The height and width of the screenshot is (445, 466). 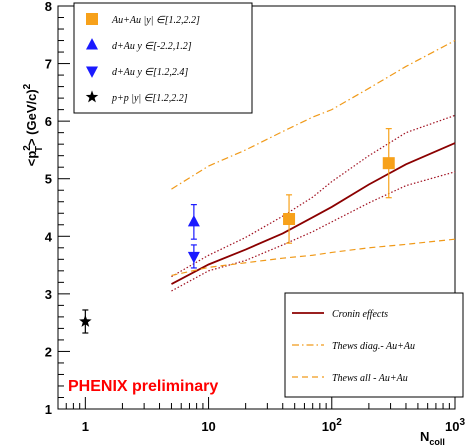 What do you see at coordinates (92, 19) in the screenshot?
I see `legend-marker-square` at bounding box center [92, 19].